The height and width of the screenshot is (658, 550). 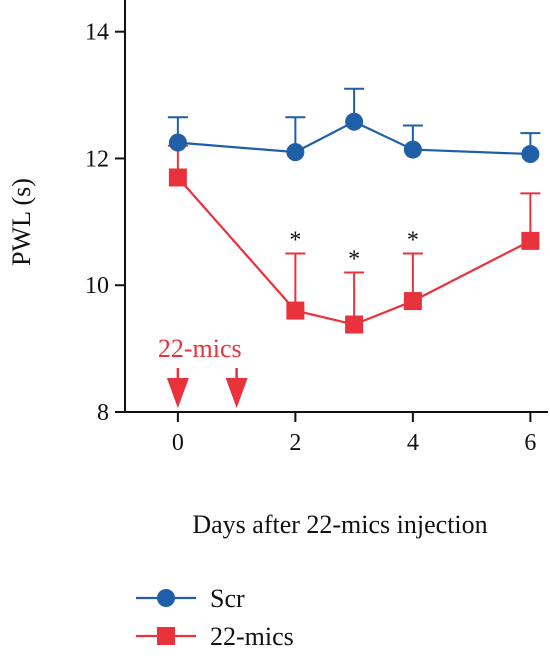 I want to click on x-tick-label: 2, so click(x=295, y=443).